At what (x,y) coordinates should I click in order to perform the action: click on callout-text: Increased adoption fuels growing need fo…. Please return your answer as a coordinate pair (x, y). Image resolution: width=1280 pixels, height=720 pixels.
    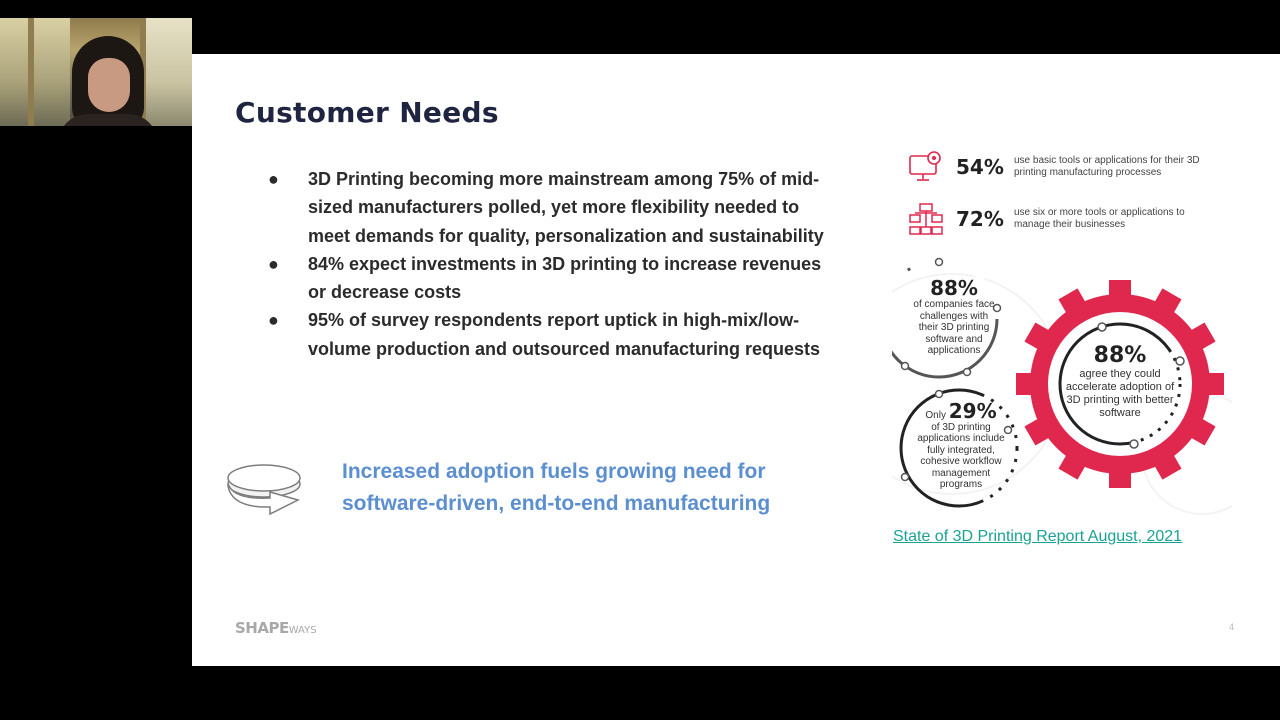
    Looking at the image, I should click on (556, 487).